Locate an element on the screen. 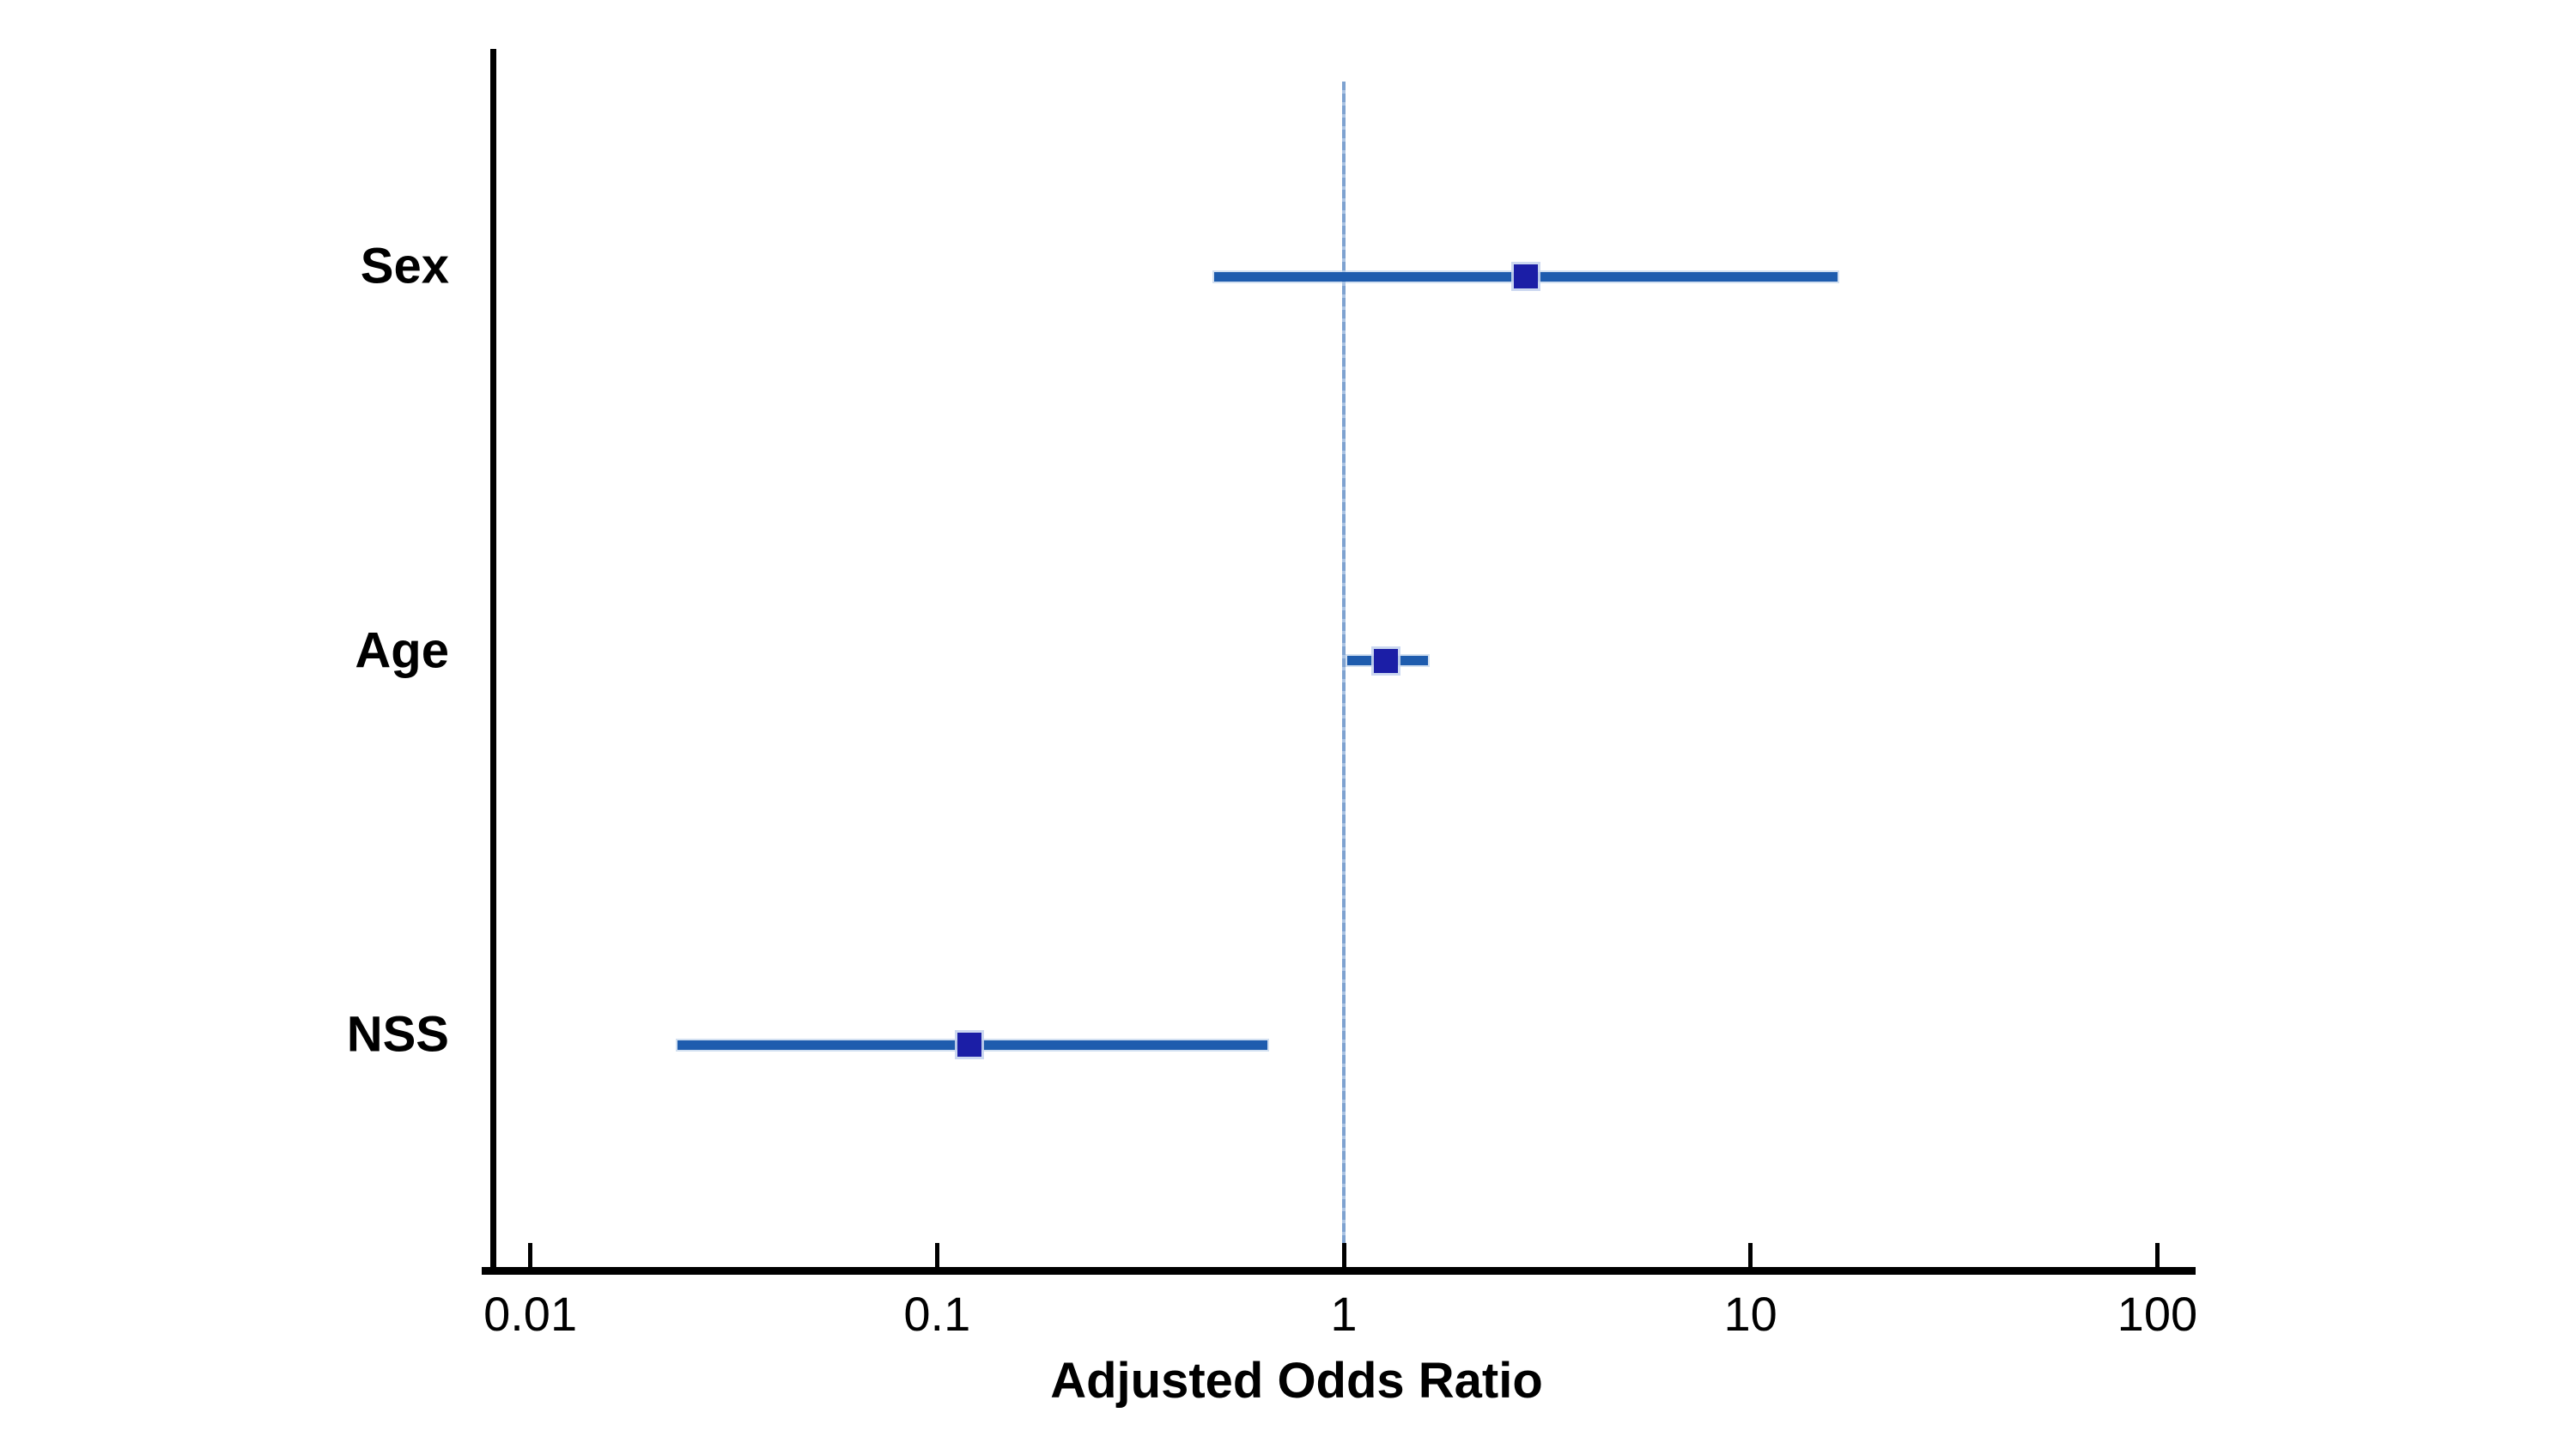 This screenshot has height=1449, width=2576. reference-line is located at coordinates (1344, 674).